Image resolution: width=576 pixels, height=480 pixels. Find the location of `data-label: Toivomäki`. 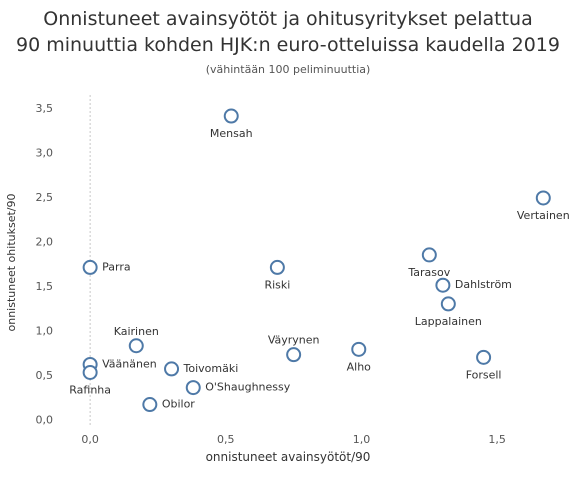

data-label: Toivomäki is located at coordinates (211, 368).